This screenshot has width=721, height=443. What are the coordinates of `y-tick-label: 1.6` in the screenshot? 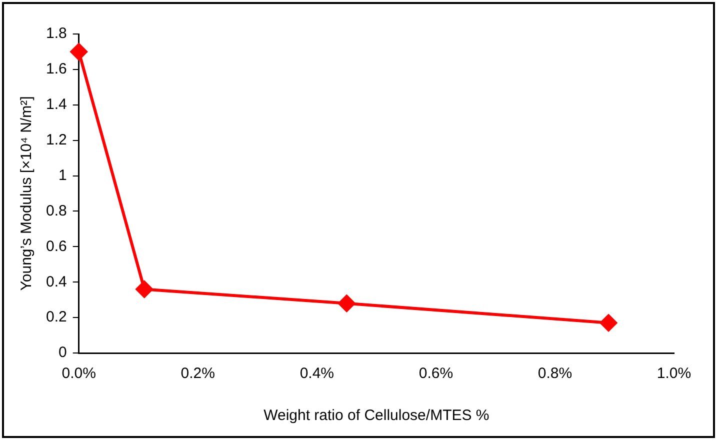 It's located at (56, 69).